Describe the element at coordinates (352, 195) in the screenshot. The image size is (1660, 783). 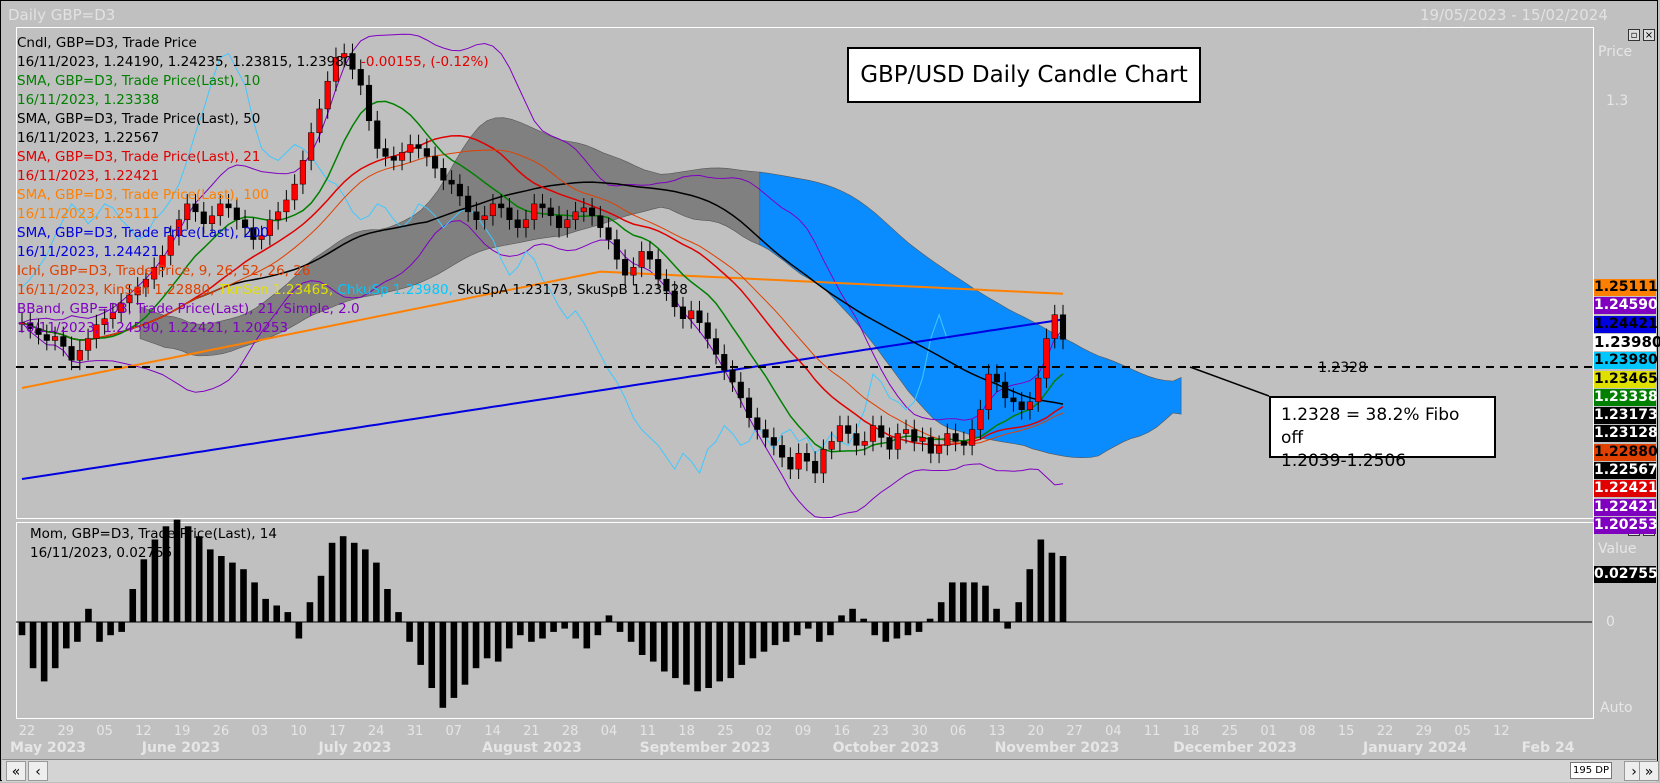
I see `legend-line: SMA, GBP=D3, Trade Price(Last), 100` at that location.